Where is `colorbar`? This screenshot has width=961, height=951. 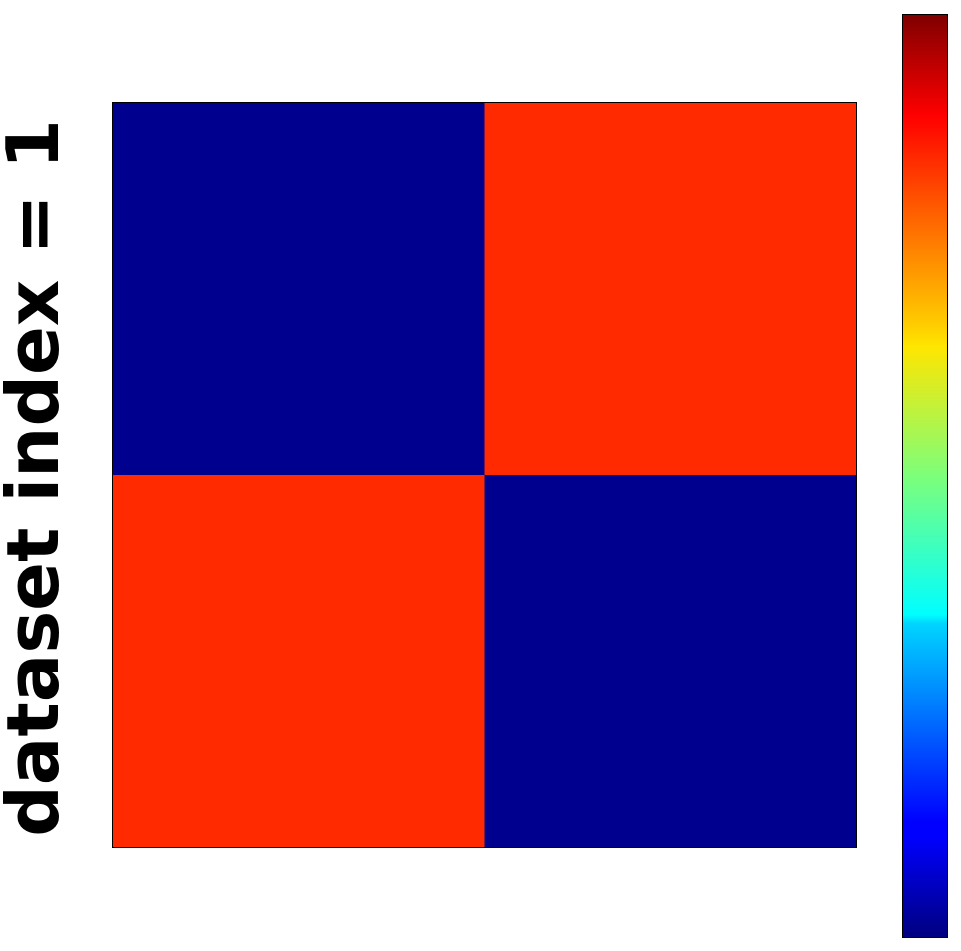
colorbar is located at coordinates (925, 476).